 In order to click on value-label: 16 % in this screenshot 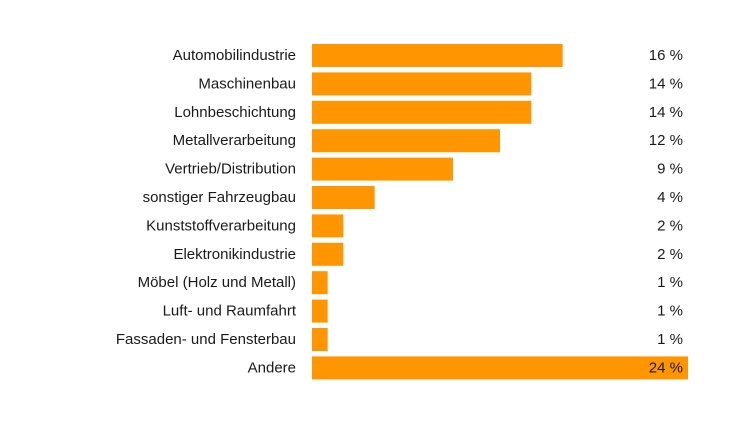, I will do `click(666, 55)`.